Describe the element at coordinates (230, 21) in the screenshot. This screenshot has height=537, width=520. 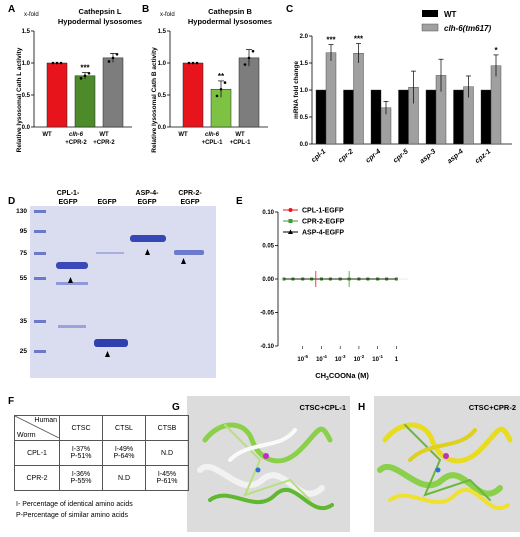
I see `panel-b-title-2: Hypodermal lysosomes` at that location.